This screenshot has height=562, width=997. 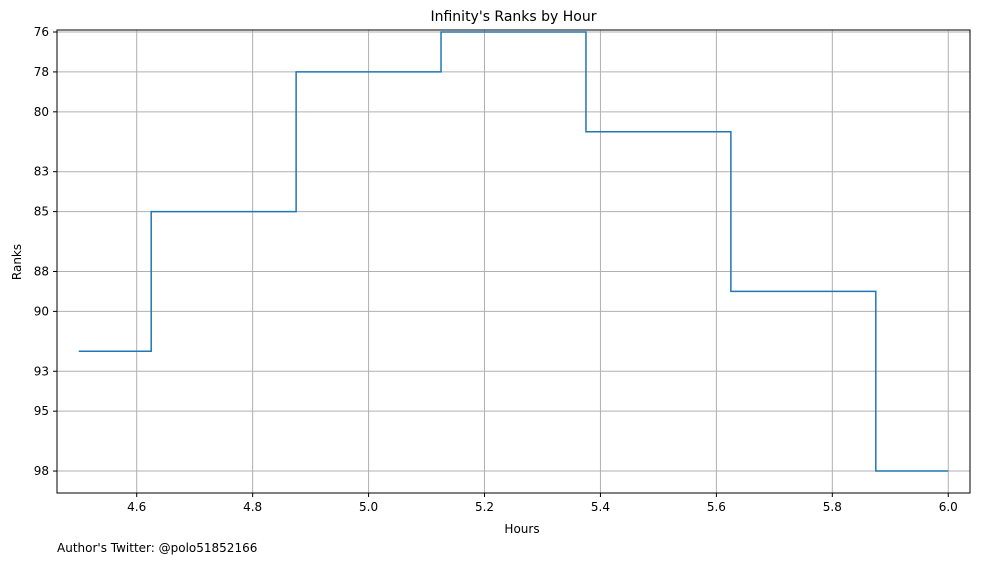 I want to click on x-tick-label: 5.2, so click(x=484, y=507).